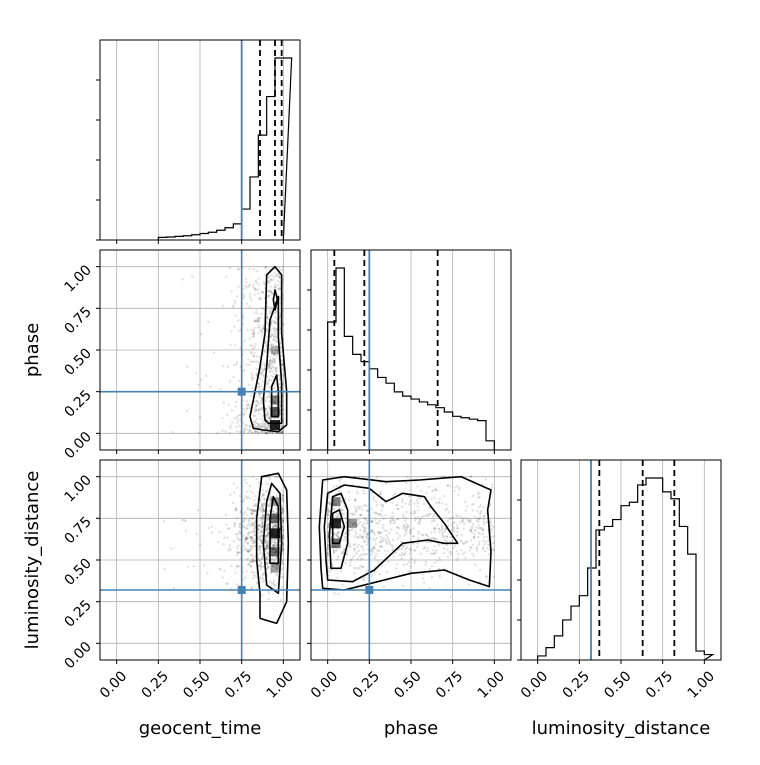 Image resolution: width=760 pixels, height=765 pixels. I want to click on panel-geocent-time-vs-luminosity-distance-ytick-label: 1.00, so click(77, 488).